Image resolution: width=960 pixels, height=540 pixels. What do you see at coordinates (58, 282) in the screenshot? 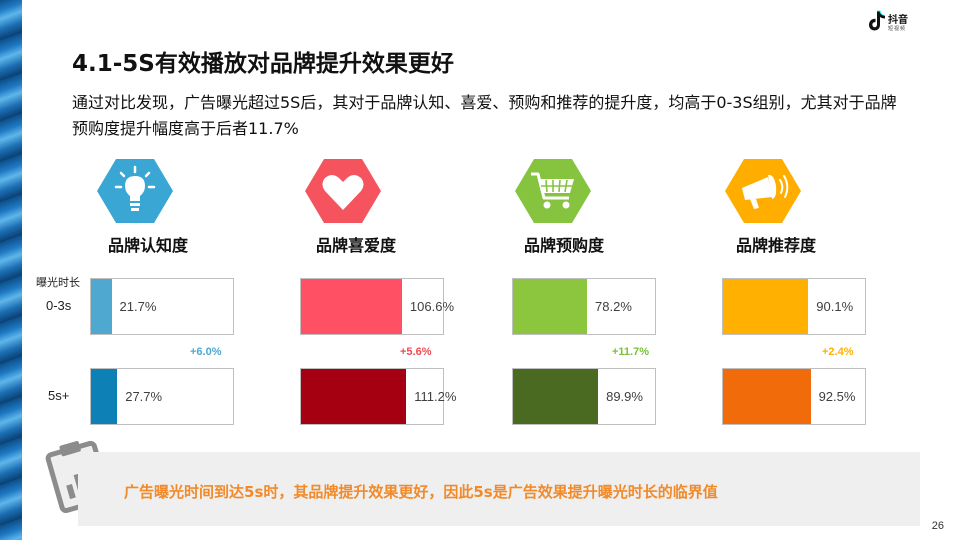
I see `row-header: 曝光时长` at bounding box center [58, 282].